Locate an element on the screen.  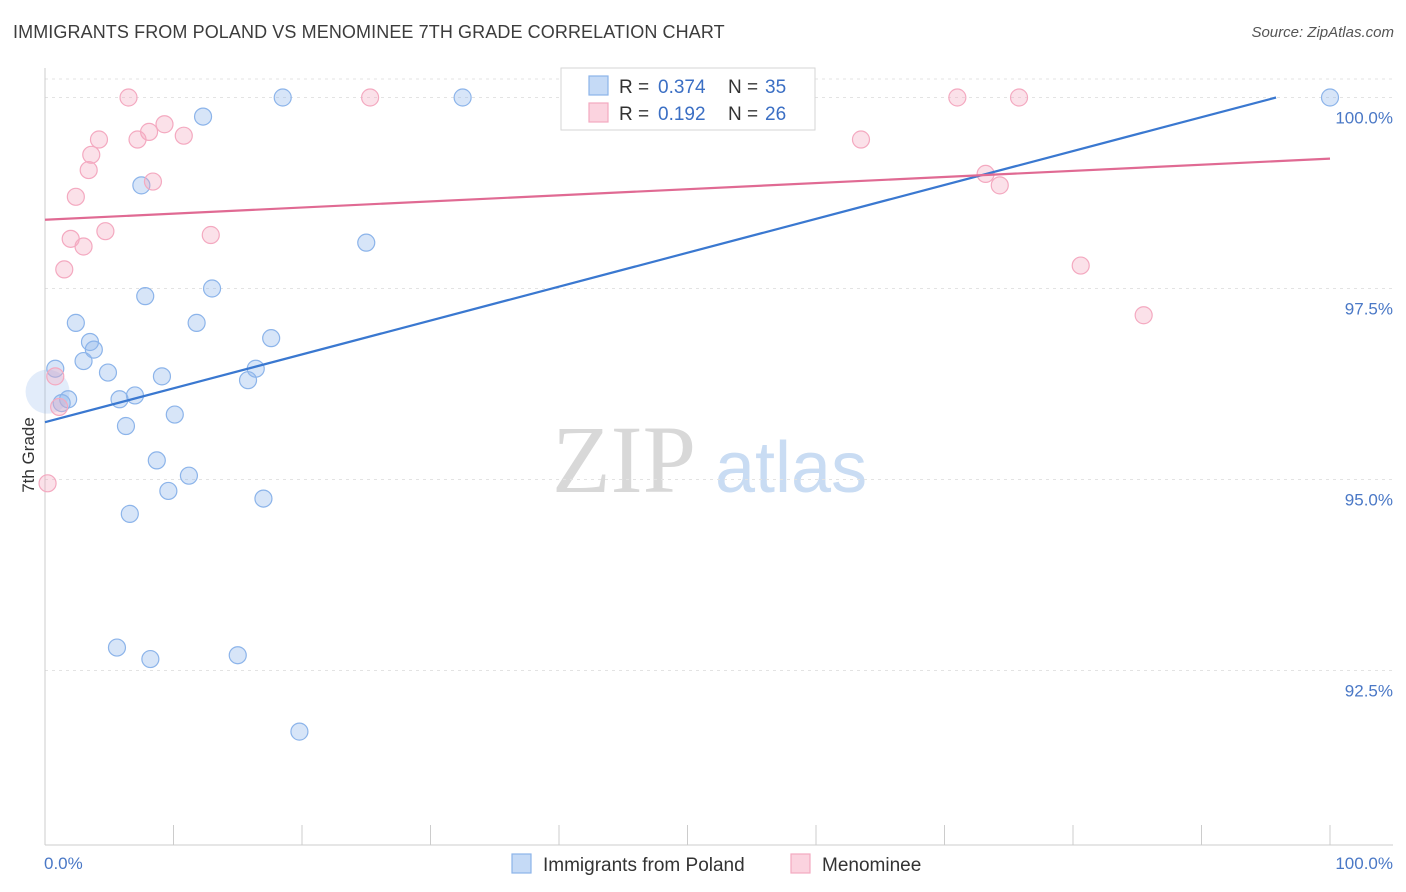
series-legend: Immigrants from Poland Menominee is located at coordinates (716, 864).